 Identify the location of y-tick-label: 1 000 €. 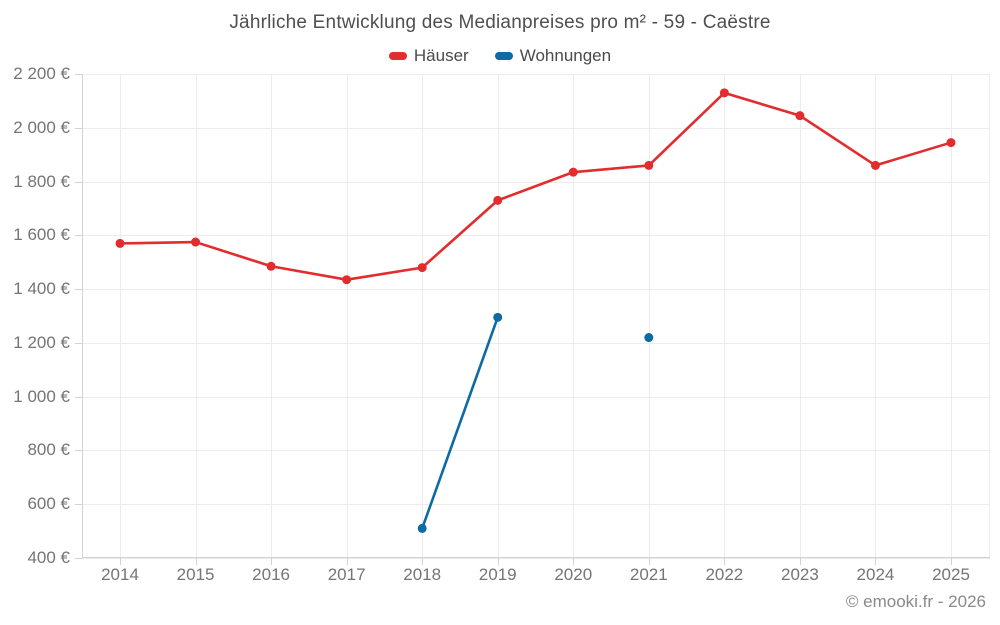
(41, 396).